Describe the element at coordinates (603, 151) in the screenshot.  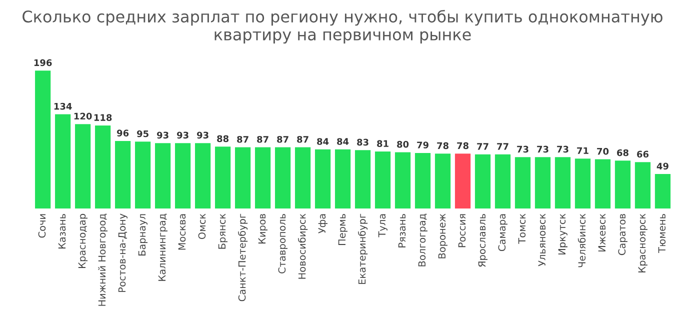
I see `data-label: 70` at that location.